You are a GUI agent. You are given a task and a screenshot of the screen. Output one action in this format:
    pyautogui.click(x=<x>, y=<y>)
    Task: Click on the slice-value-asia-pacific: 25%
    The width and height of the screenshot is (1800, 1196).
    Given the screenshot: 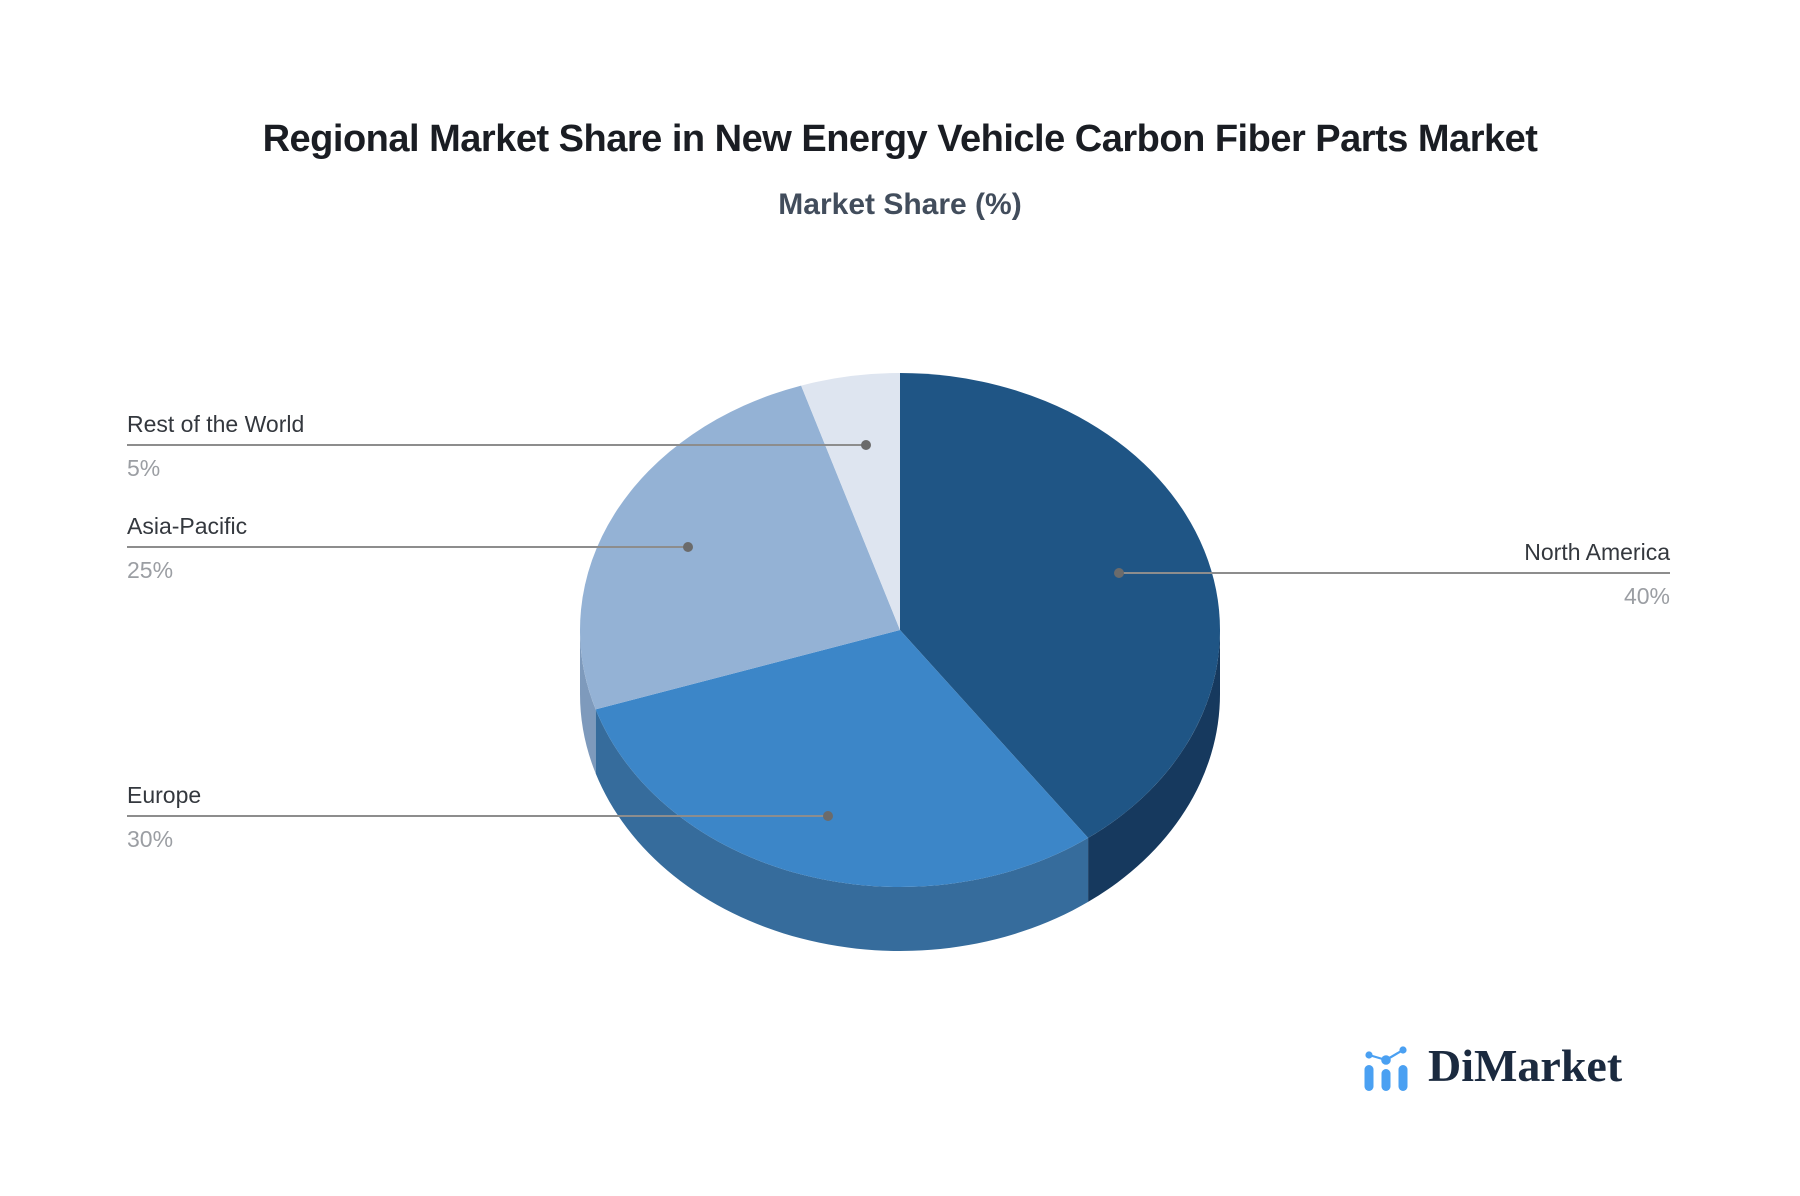 What is the action you would take?
    pyautogui.click(x=150, y=570)
    